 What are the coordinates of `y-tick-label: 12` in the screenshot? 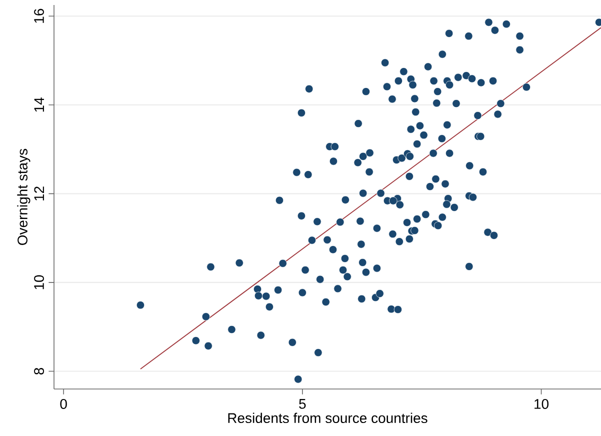 It's located at (39, 193).